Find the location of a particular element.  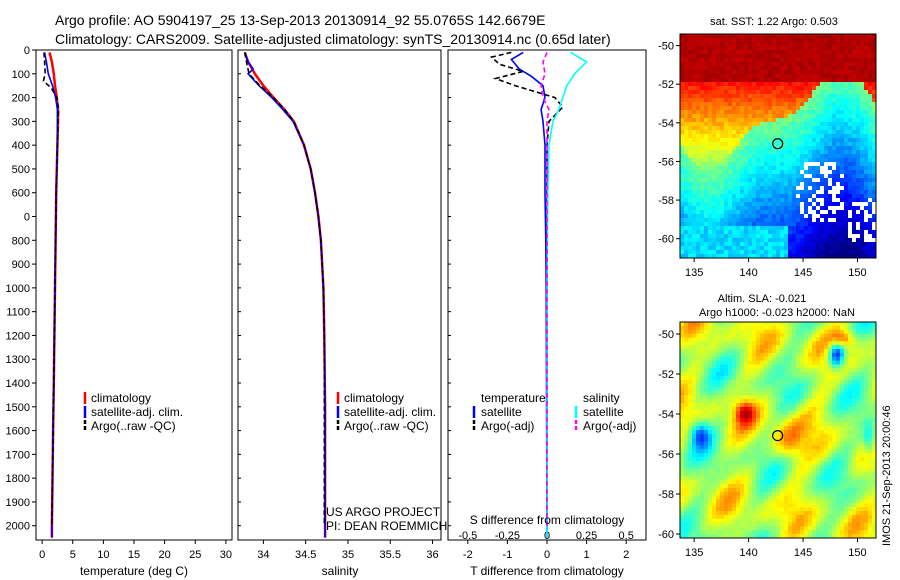

depth-tick-label: 100 is located at coordinates (21, 75).